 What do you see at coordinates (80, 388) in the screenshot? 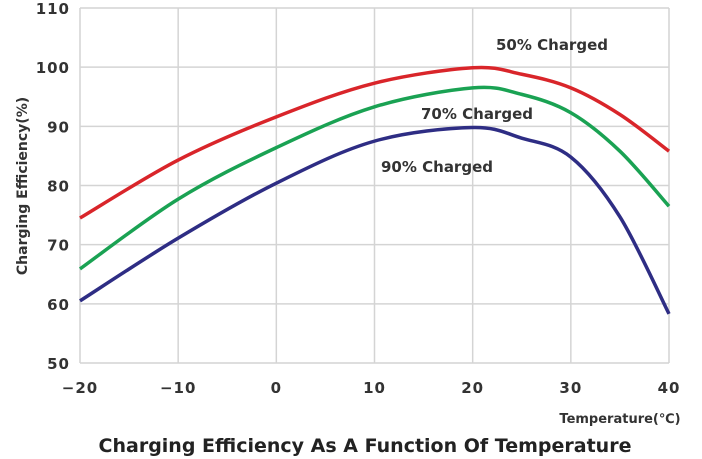
I see `x-tick-label: −20` at bounding box center [80, 388].